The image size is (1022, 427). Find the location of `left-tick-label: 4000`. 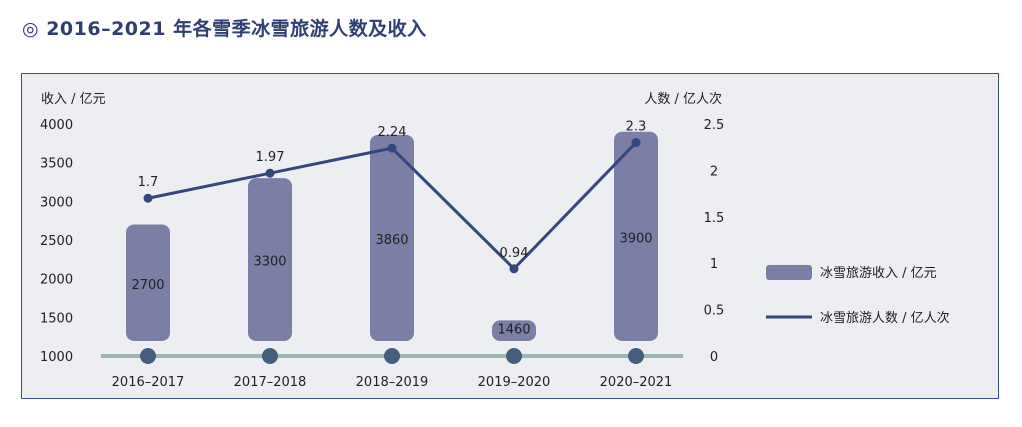

left-tick-label: 4000 is located at coordinates (56, 125).